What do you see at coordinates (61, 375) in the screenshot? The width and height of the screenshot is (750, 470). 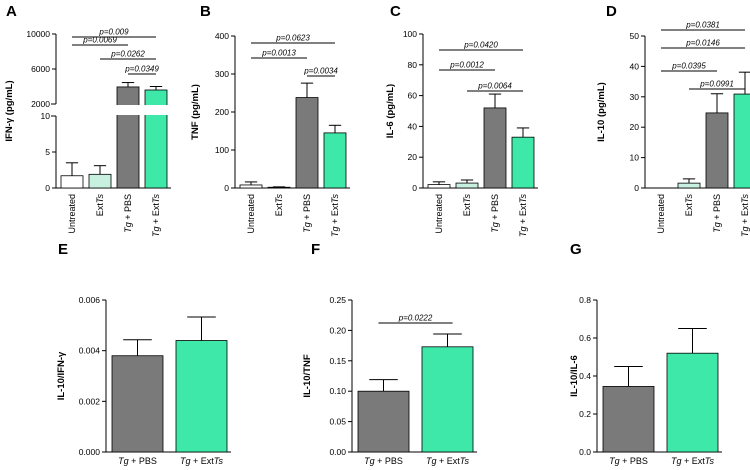 I see `y-axis-label: IL-10/IFN-γ` at bounding box center [61, 375].